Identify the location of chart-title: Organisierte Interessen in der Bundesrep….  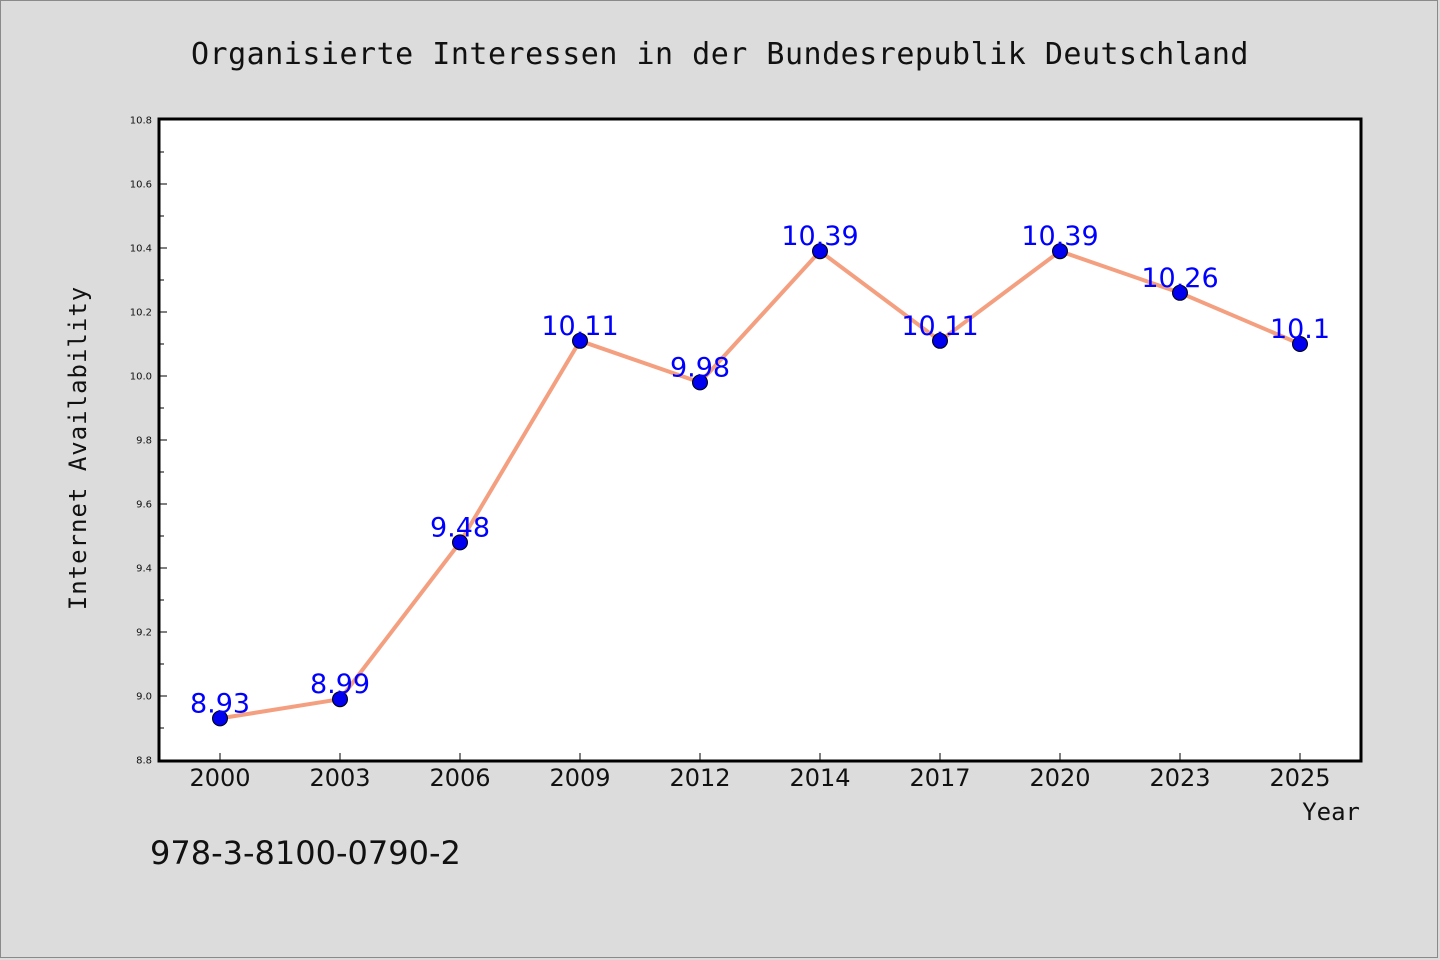
(720, 54).